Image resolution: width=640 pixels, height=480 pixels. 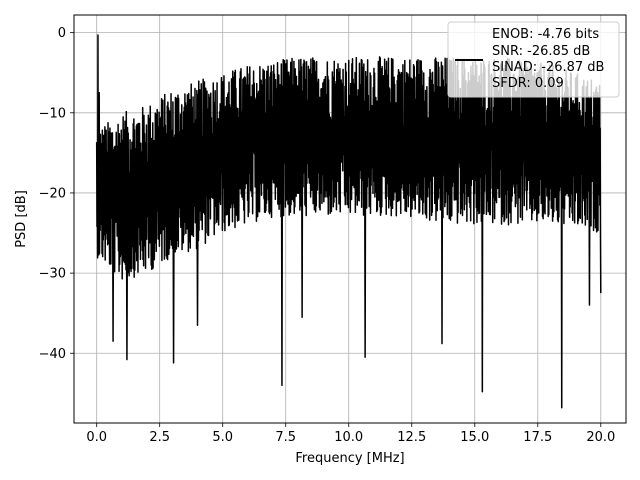 What do you see at coordinates (348, 437) in the screenshot?
I see `x-tick-label: 10.0` at bounding box center [348, 437].